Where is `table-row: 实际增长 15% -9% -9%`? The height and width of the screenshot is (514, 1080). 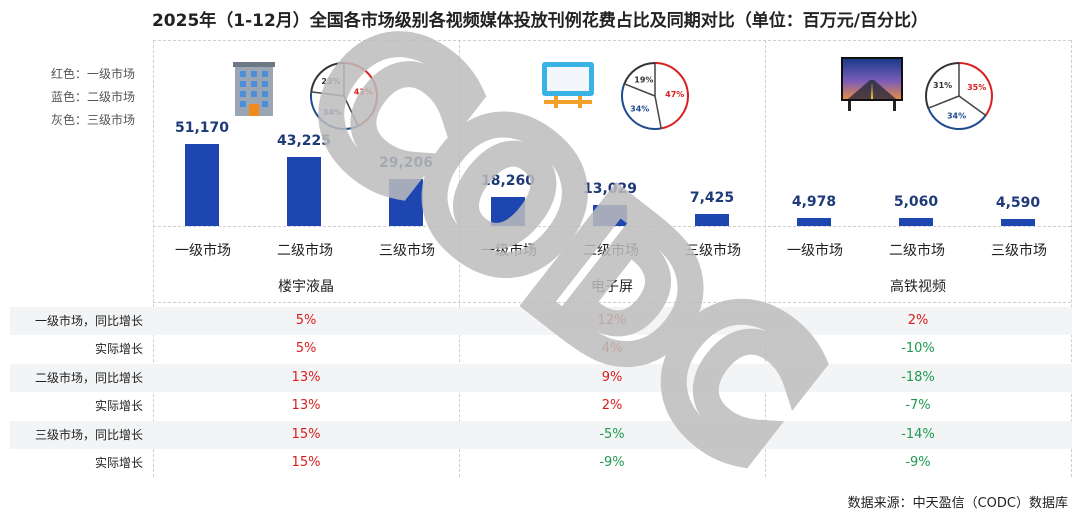 table-row: 实际增长 15% -9% -9% is located at coordinates (541, 463).